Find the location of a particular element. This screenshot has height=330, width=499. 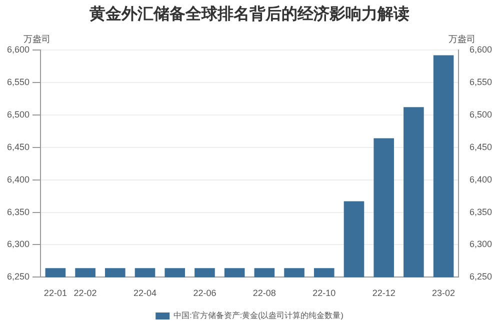

x-tick-label: 23-02 is located at coordinates (444, 293).